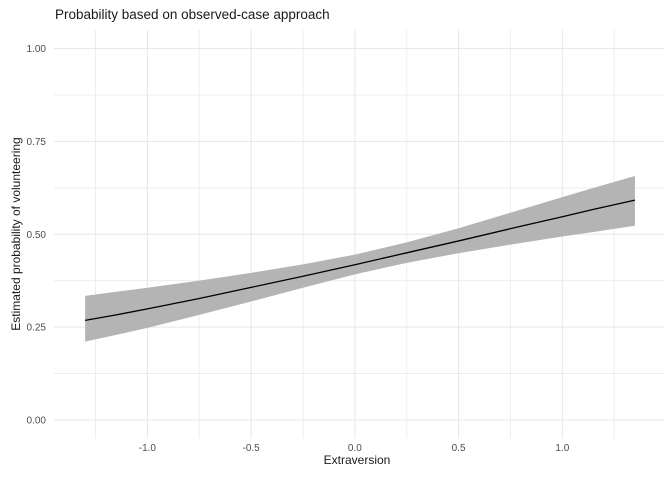 This screenshot has width=672, height=480. I want to click on y-tick-label: 1.00, so click(37, 49).